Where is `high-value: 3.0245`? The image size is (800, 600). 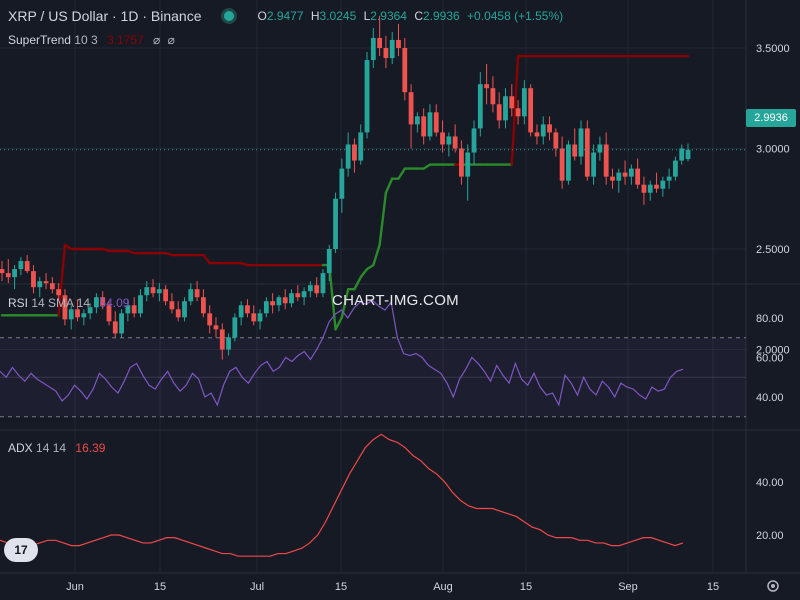 high-value: 3.0245 is located at coordinates (338, 16).